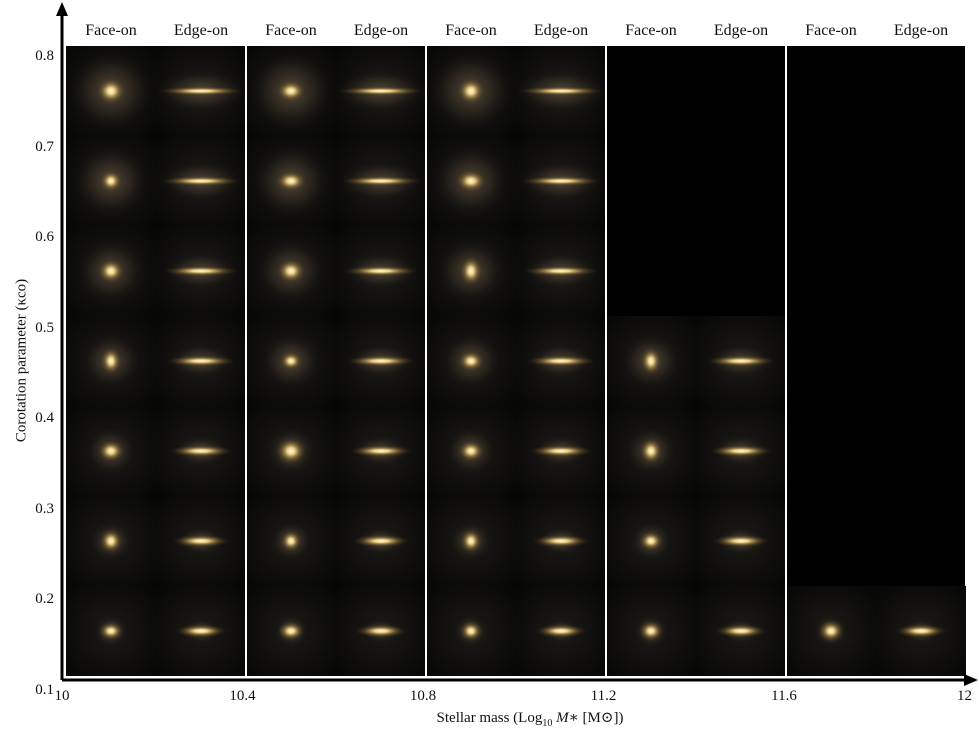 The width and height of the screenshot is (979, 729). What do you see at coordinates (44, 508) in the screenshot?
I see `y-tick-label: 0.3` at bounding box center [44, 508].